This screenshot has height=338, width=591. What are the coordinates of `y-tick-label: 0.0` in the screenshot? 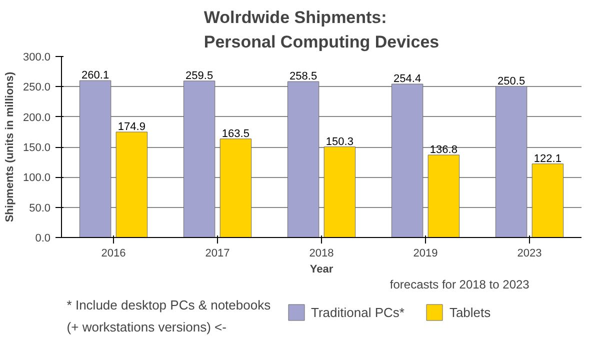 It's located at (43, 238).